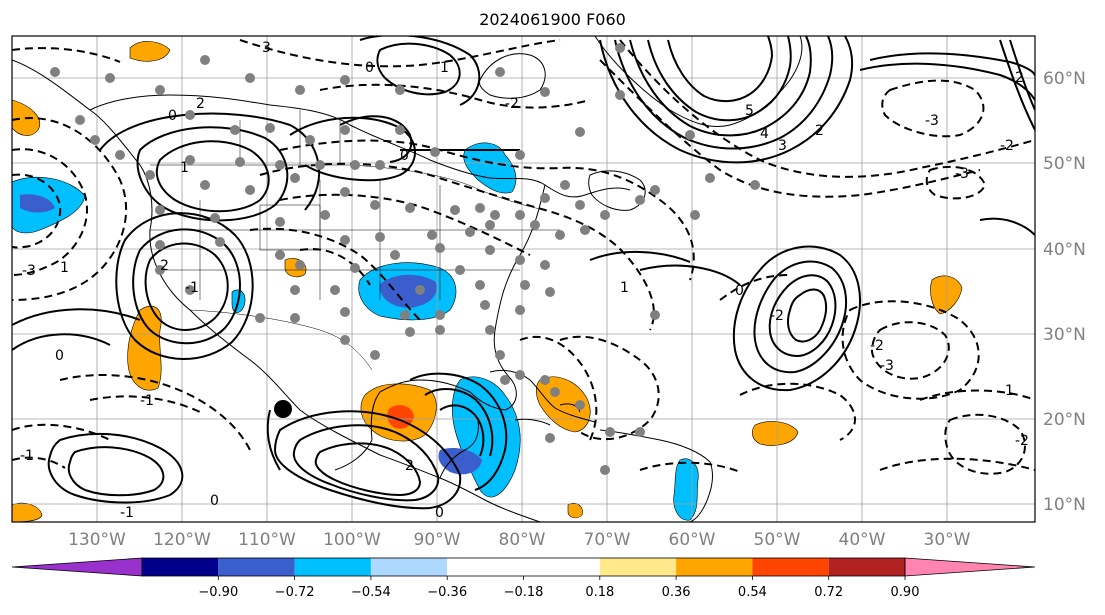  Describe the element at coordinates (692, 540) in the screenshot. I see `lon-label: 60°W` at that location.